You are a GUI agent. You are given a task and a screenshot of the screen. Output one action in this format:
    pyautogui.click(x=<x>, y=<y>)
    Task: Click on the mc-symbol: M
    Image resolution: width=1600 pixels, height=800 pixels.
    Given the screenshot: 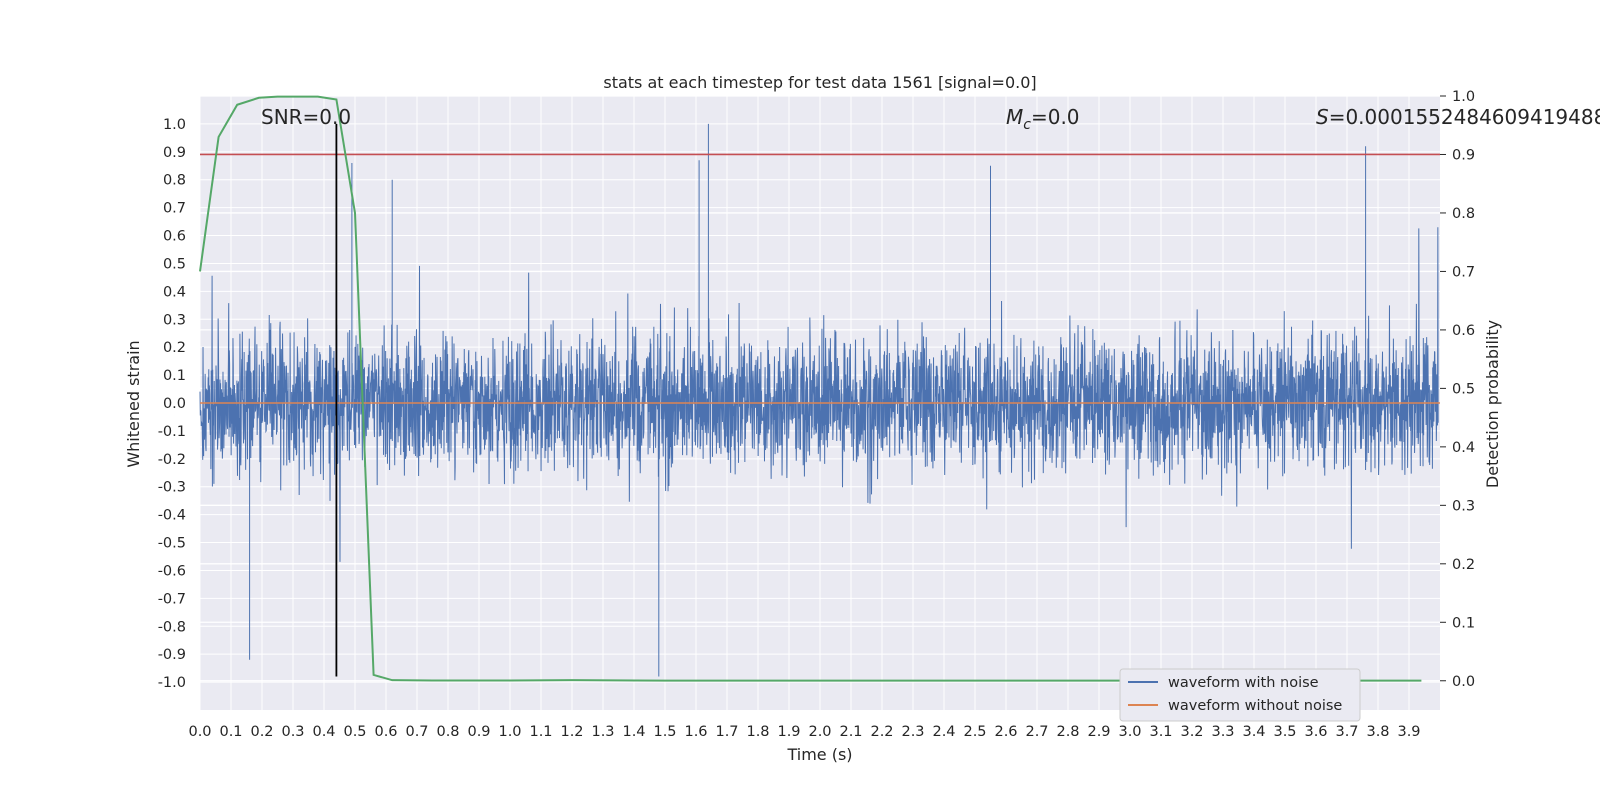 What is the action you would take?
    pyautogui.click(x=1014, y=117)
    